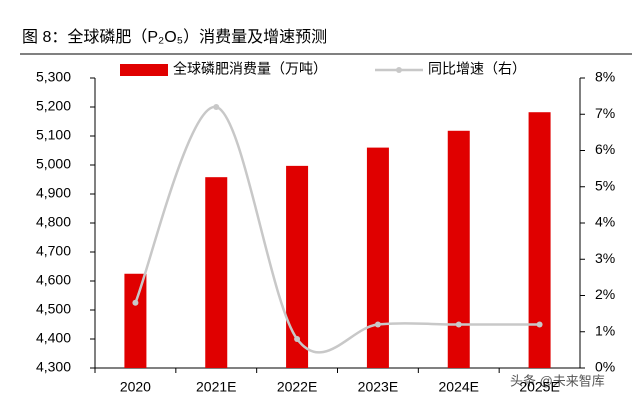 The width and height of the screenshot is (640, 401). I want to click on legend-label: 同比增速（右）, so click(477, 69).